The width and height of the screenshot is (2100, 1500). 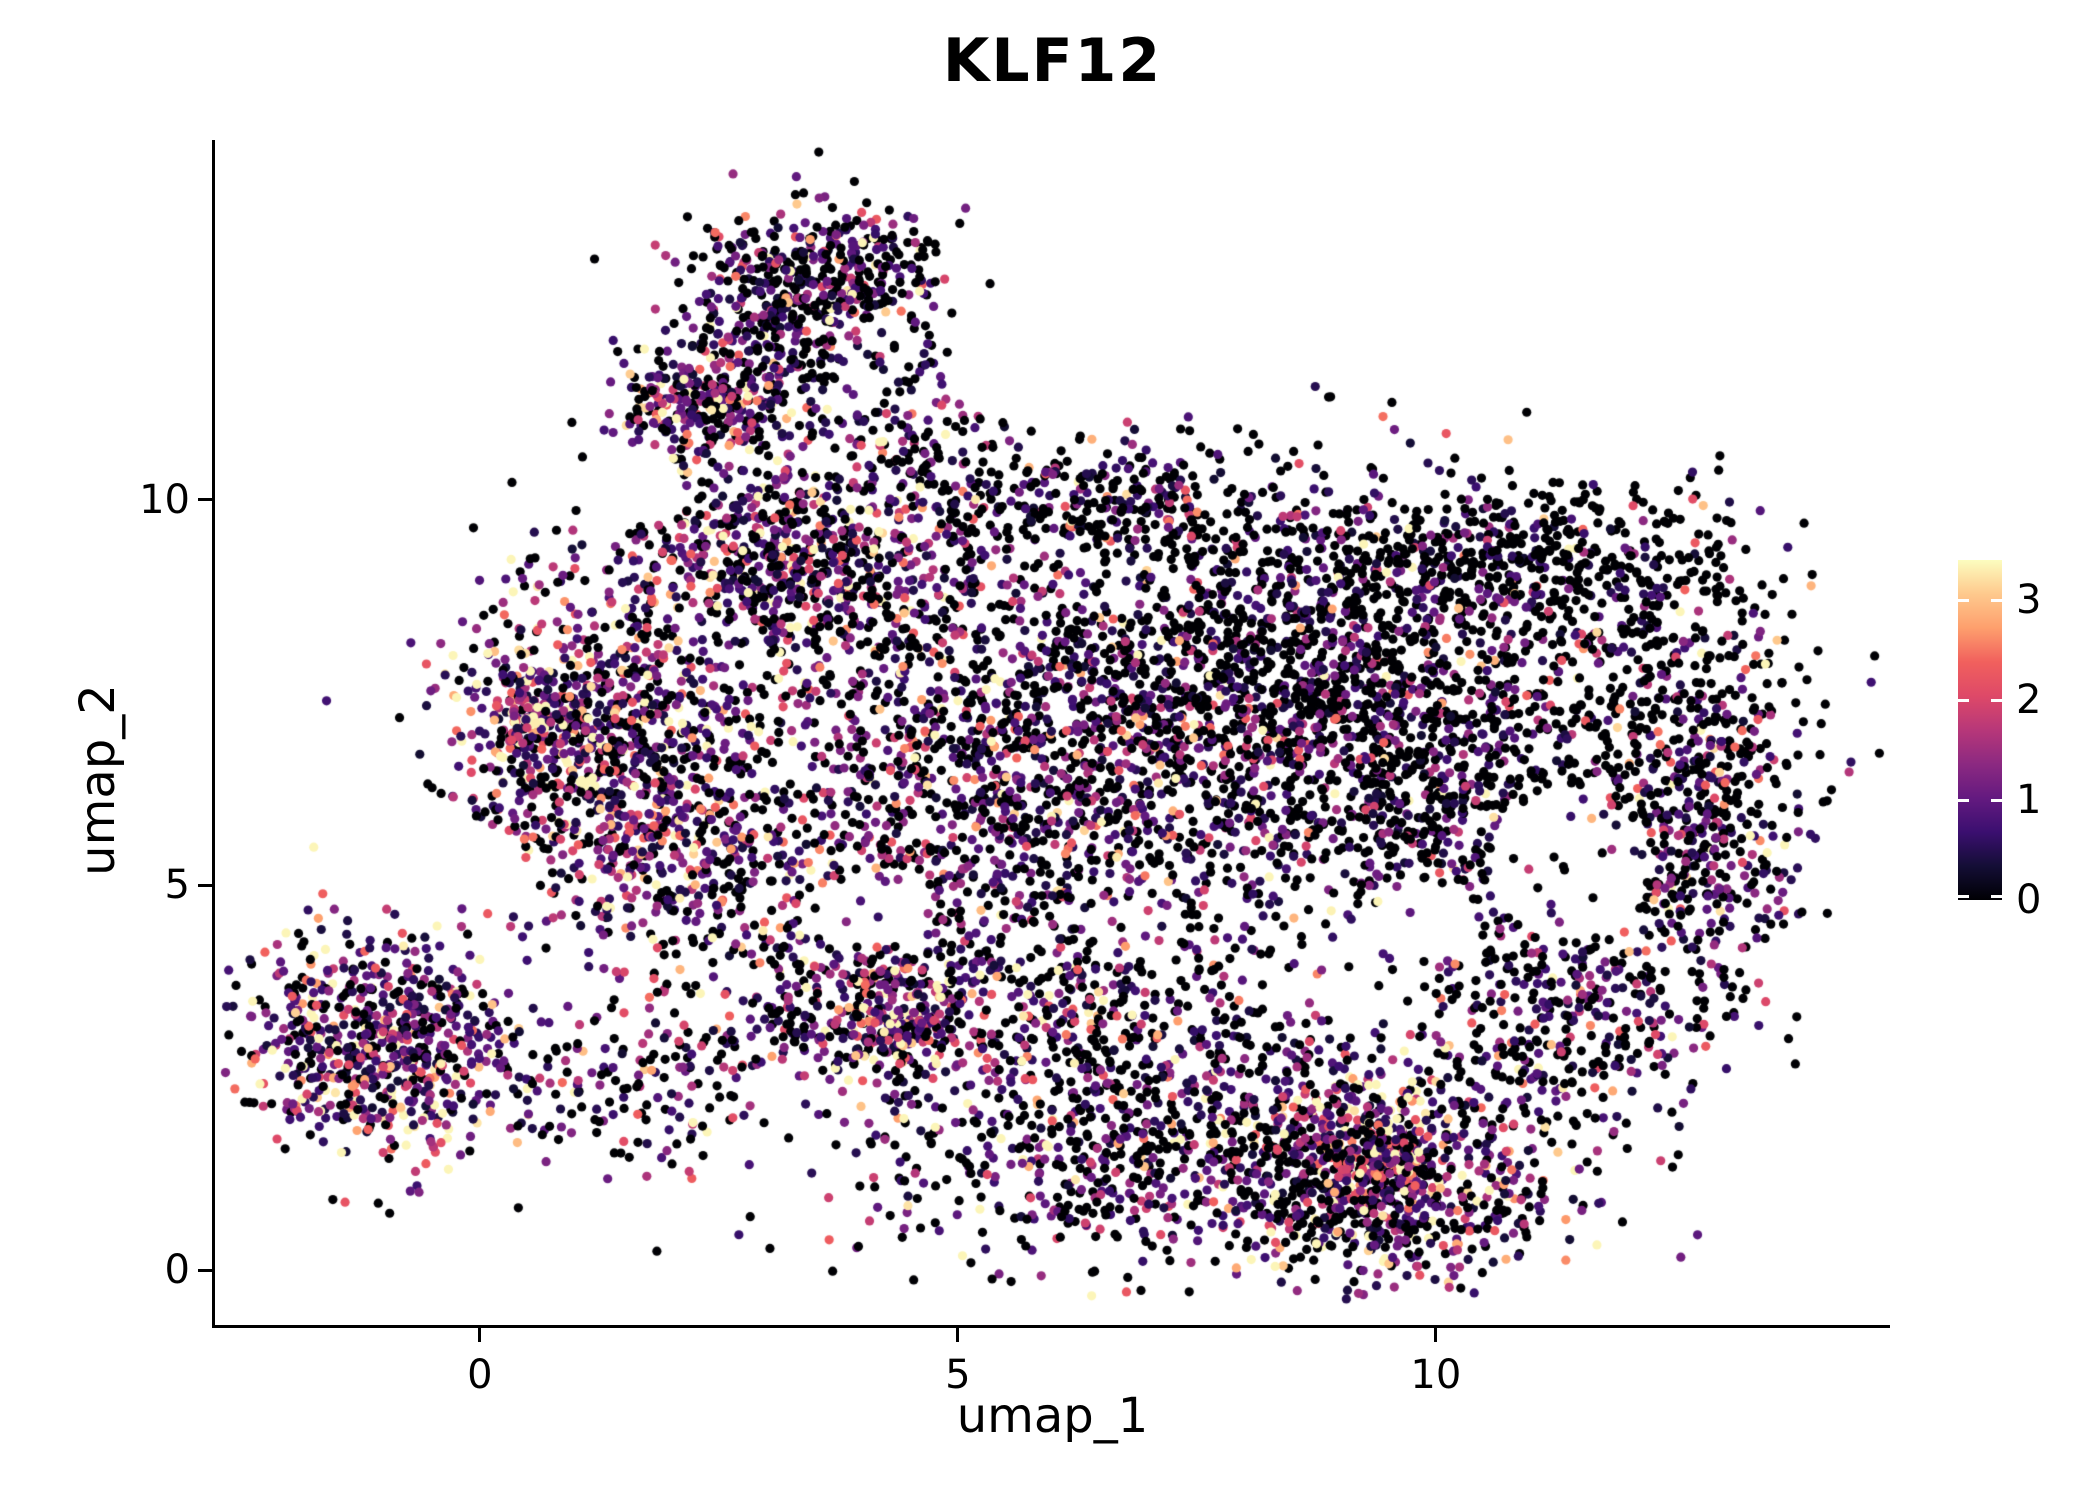 What do you see at coordinates (1052, 61) in the screenshot?
I see `chart-title: KLF12` at bounding box center [1052, 61].